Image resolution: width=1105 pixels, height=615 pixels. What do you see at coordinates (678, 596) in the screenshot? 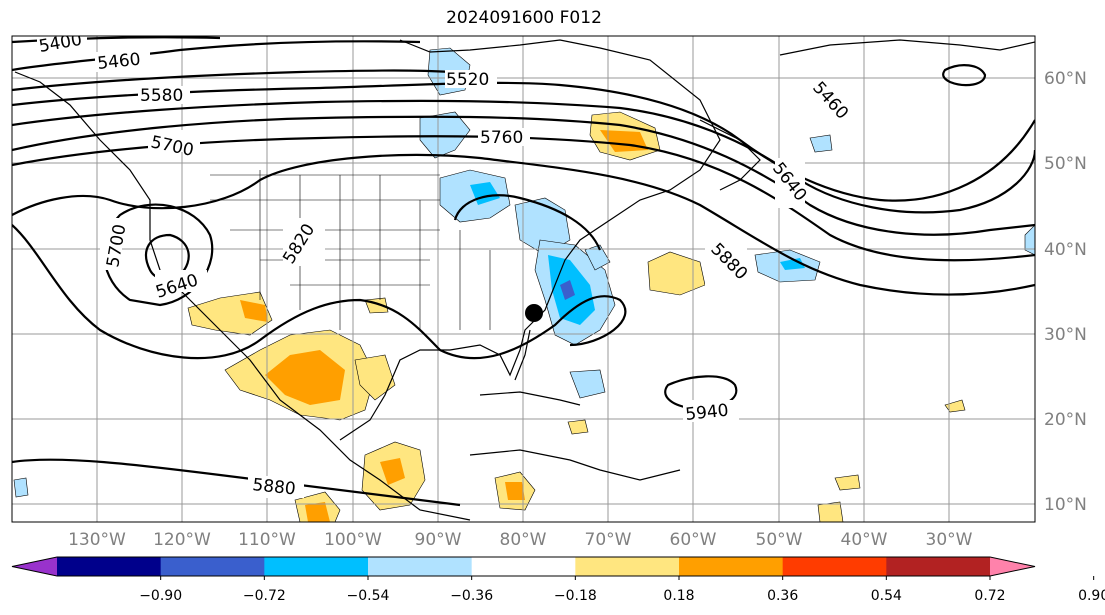
I see `colorbar-tick-label: 0.18` at bounding box center [678, 596].